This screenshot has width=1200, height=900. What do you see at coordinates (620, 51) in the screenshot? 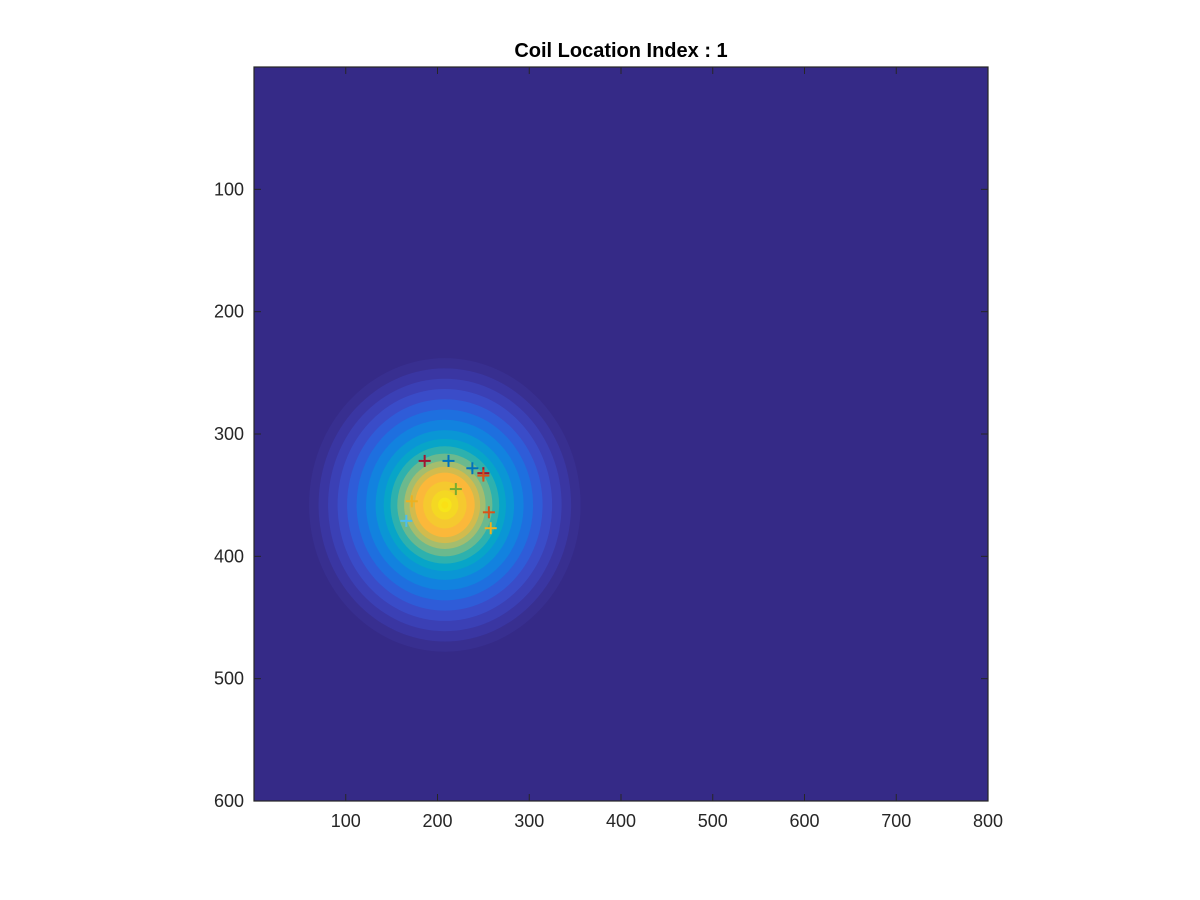
I see `chart-title: Coil Location Index : 1` at bounding box center [620, 51].